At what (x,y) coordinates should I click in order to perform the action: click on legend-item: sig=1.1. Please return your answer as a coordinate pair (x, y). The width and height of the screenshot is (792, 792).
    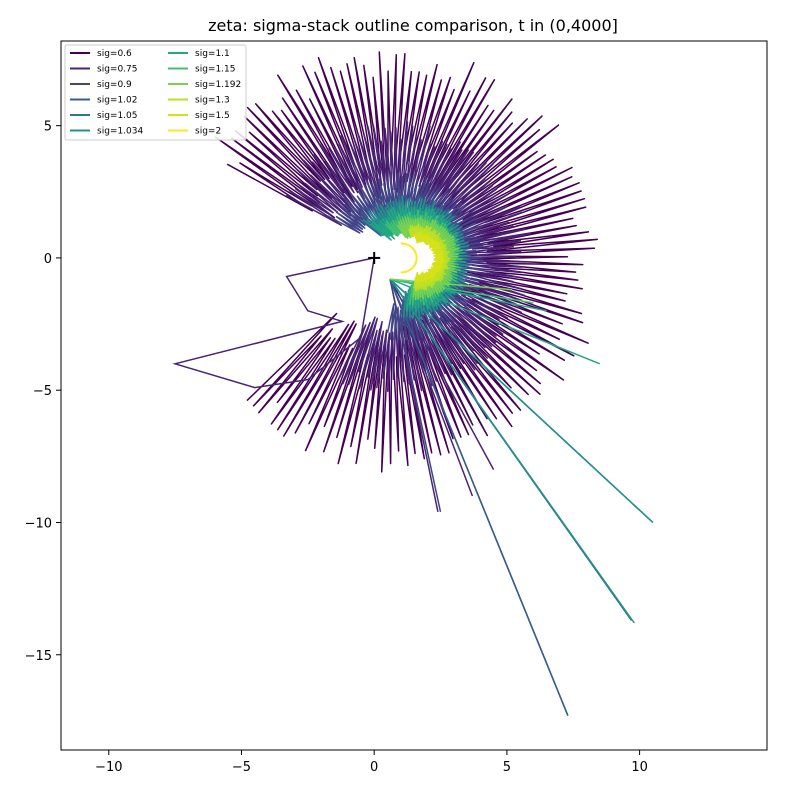
    Looking at the image, I should click on (199, 54).